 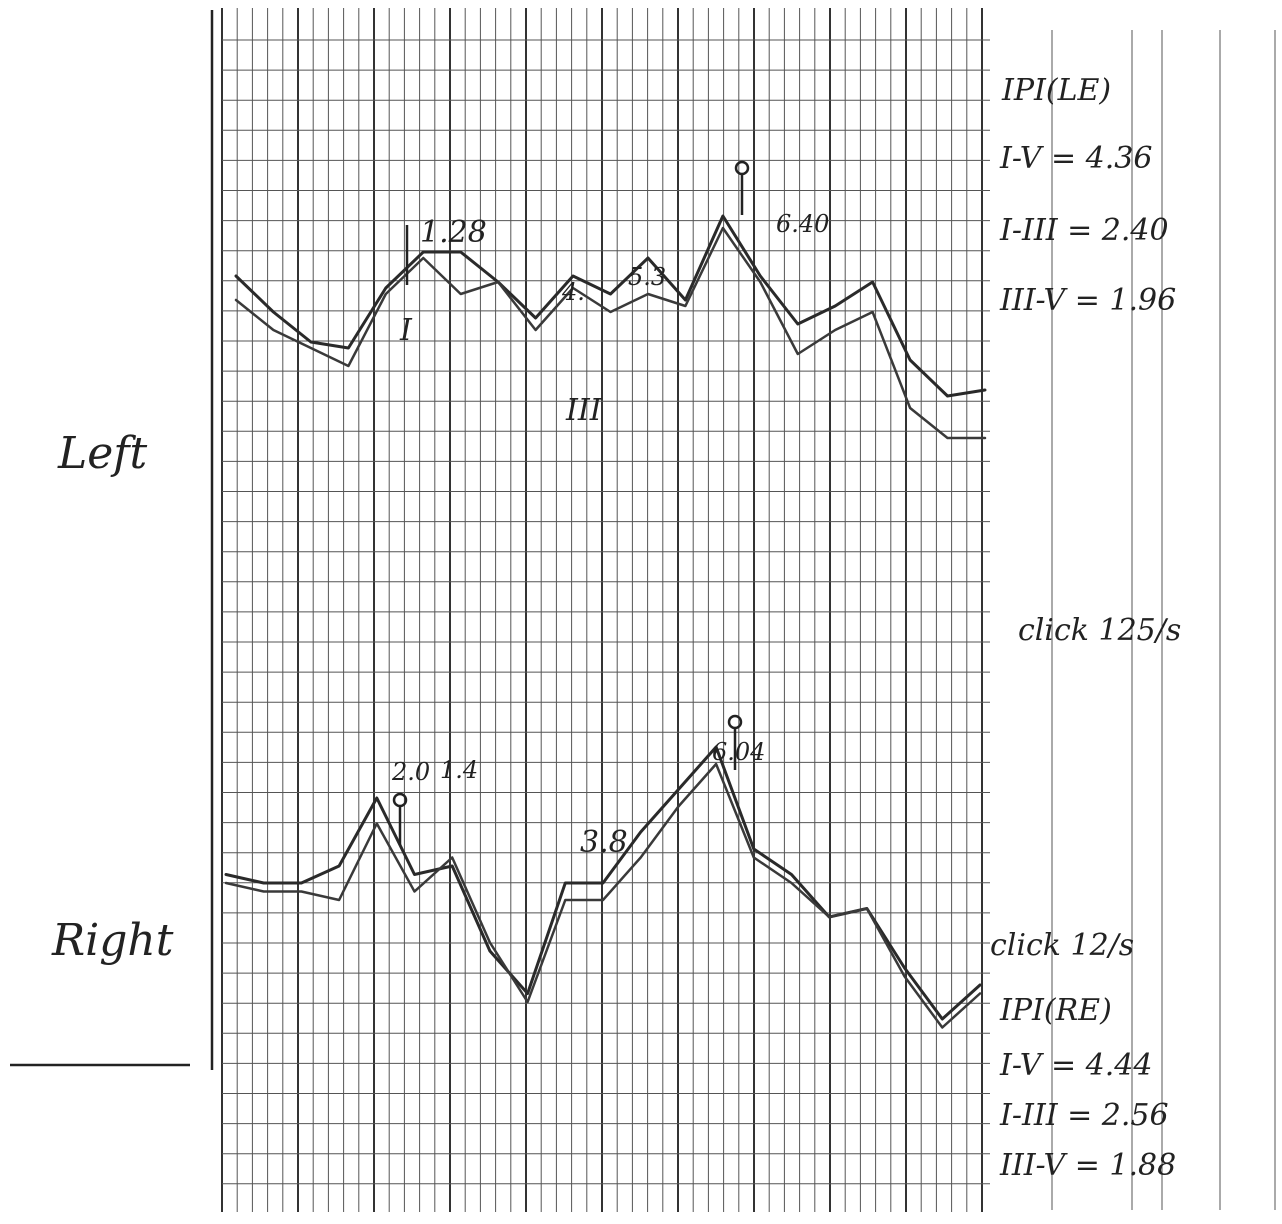 What do you see at coordinates (410, 772) in the screenshot?
I see `right-peak-i-label: 2.0` at bounding box center [410, 772].